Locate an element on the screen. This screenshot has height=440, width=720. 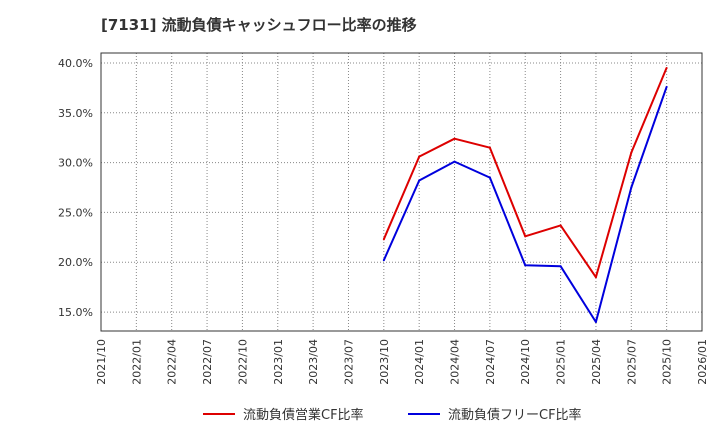
x-tick-label: 2025/01 is located at coordinates (561, 362).